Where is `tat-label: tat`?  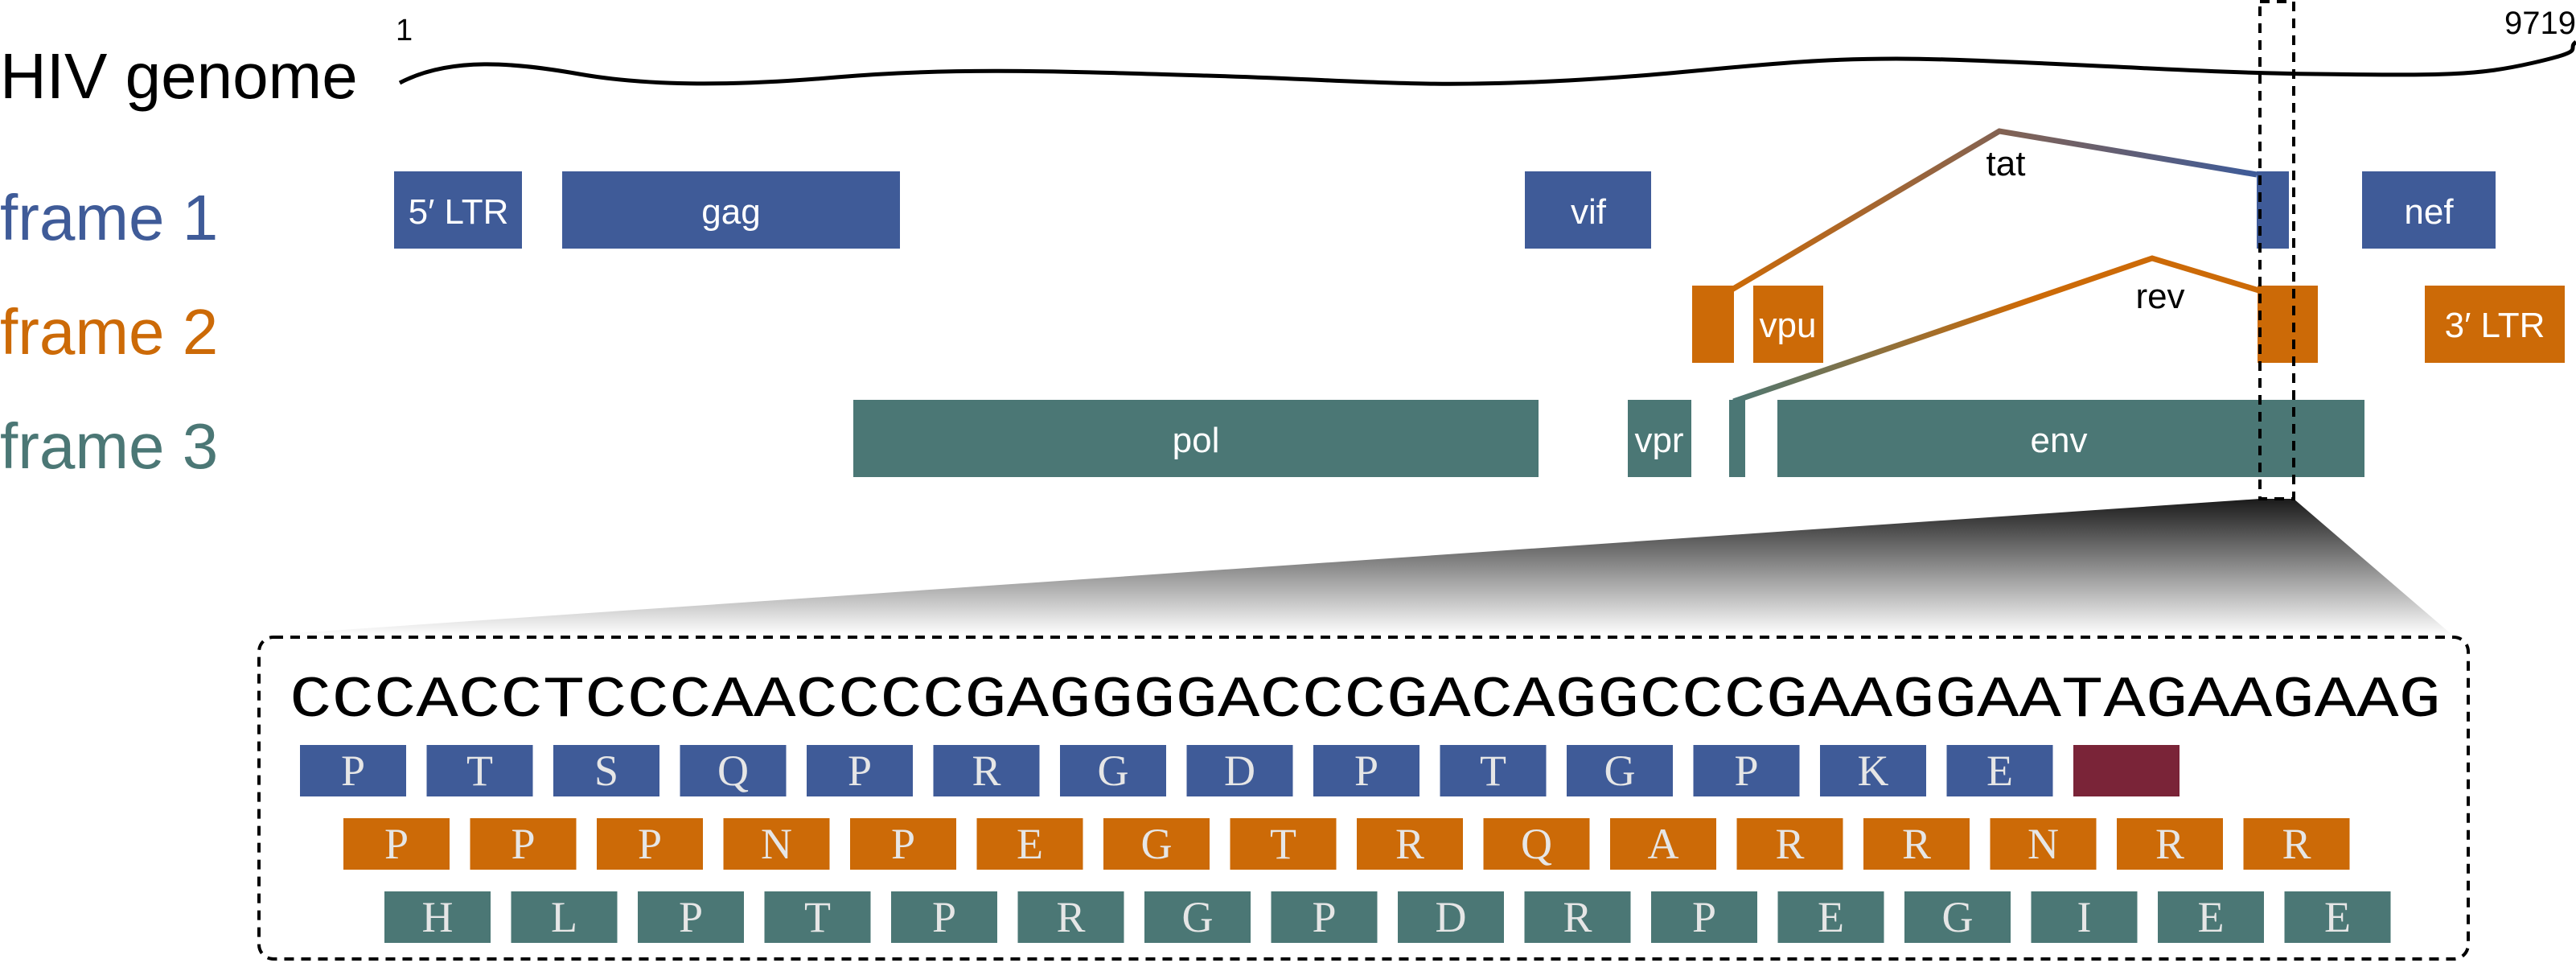 tat-label: tat is located at coordinates (2006, 164).